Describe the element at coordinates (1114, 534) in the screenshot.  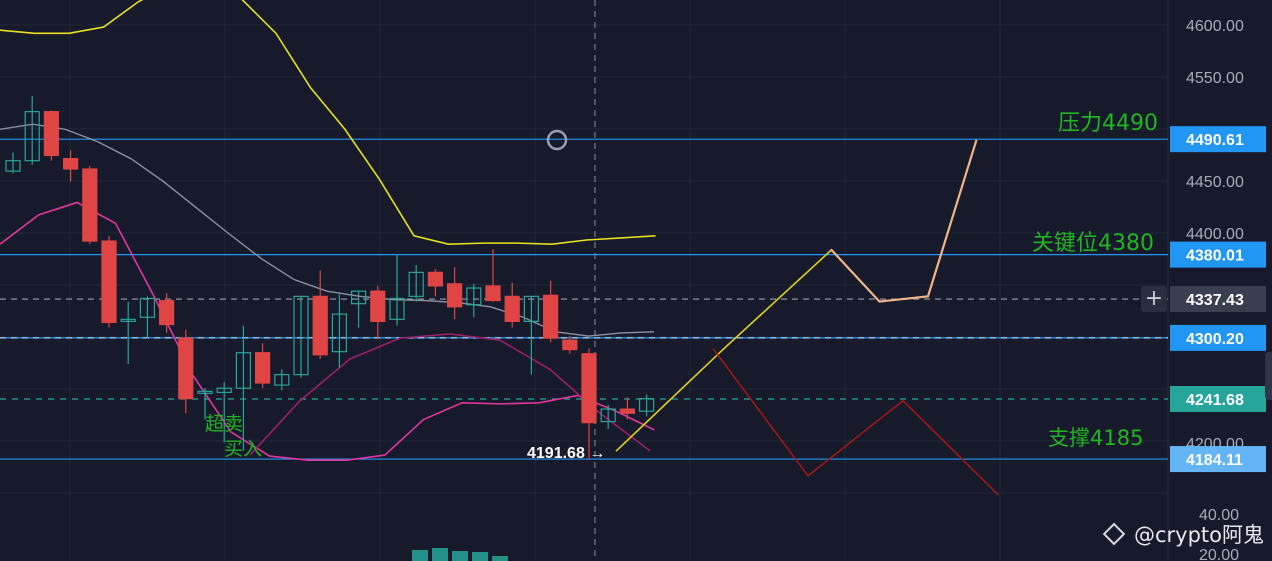
I see `binance-diamond-icon` at that location.